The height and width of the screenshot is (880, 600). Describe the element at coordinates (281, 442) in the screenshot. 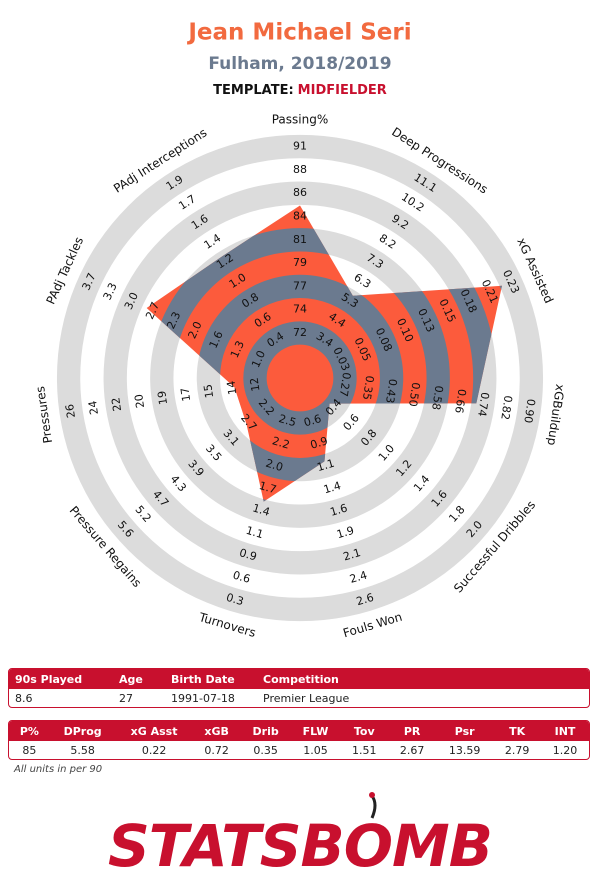

I see `tick-label: 2.2` at that location.